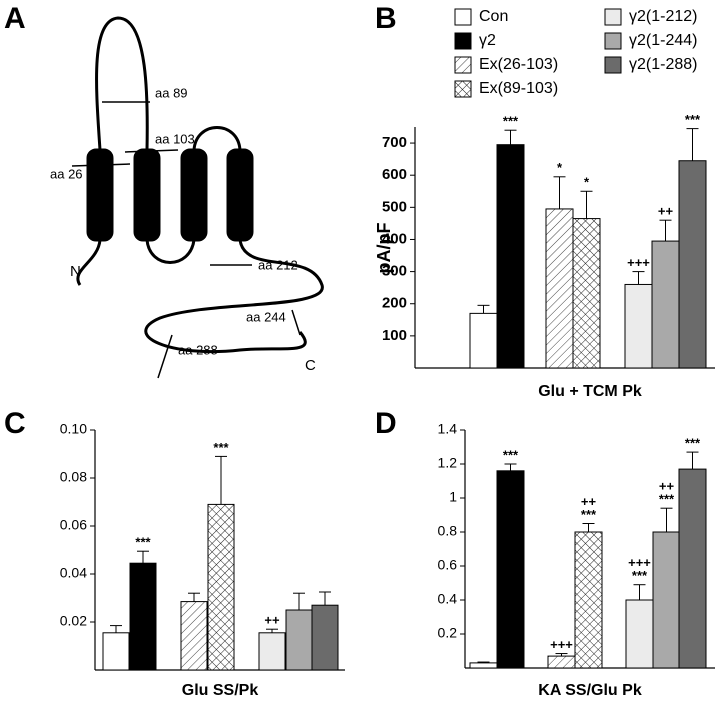  I want to click on x-axis-label: Glu + TCM Pk, so click(590, 391).